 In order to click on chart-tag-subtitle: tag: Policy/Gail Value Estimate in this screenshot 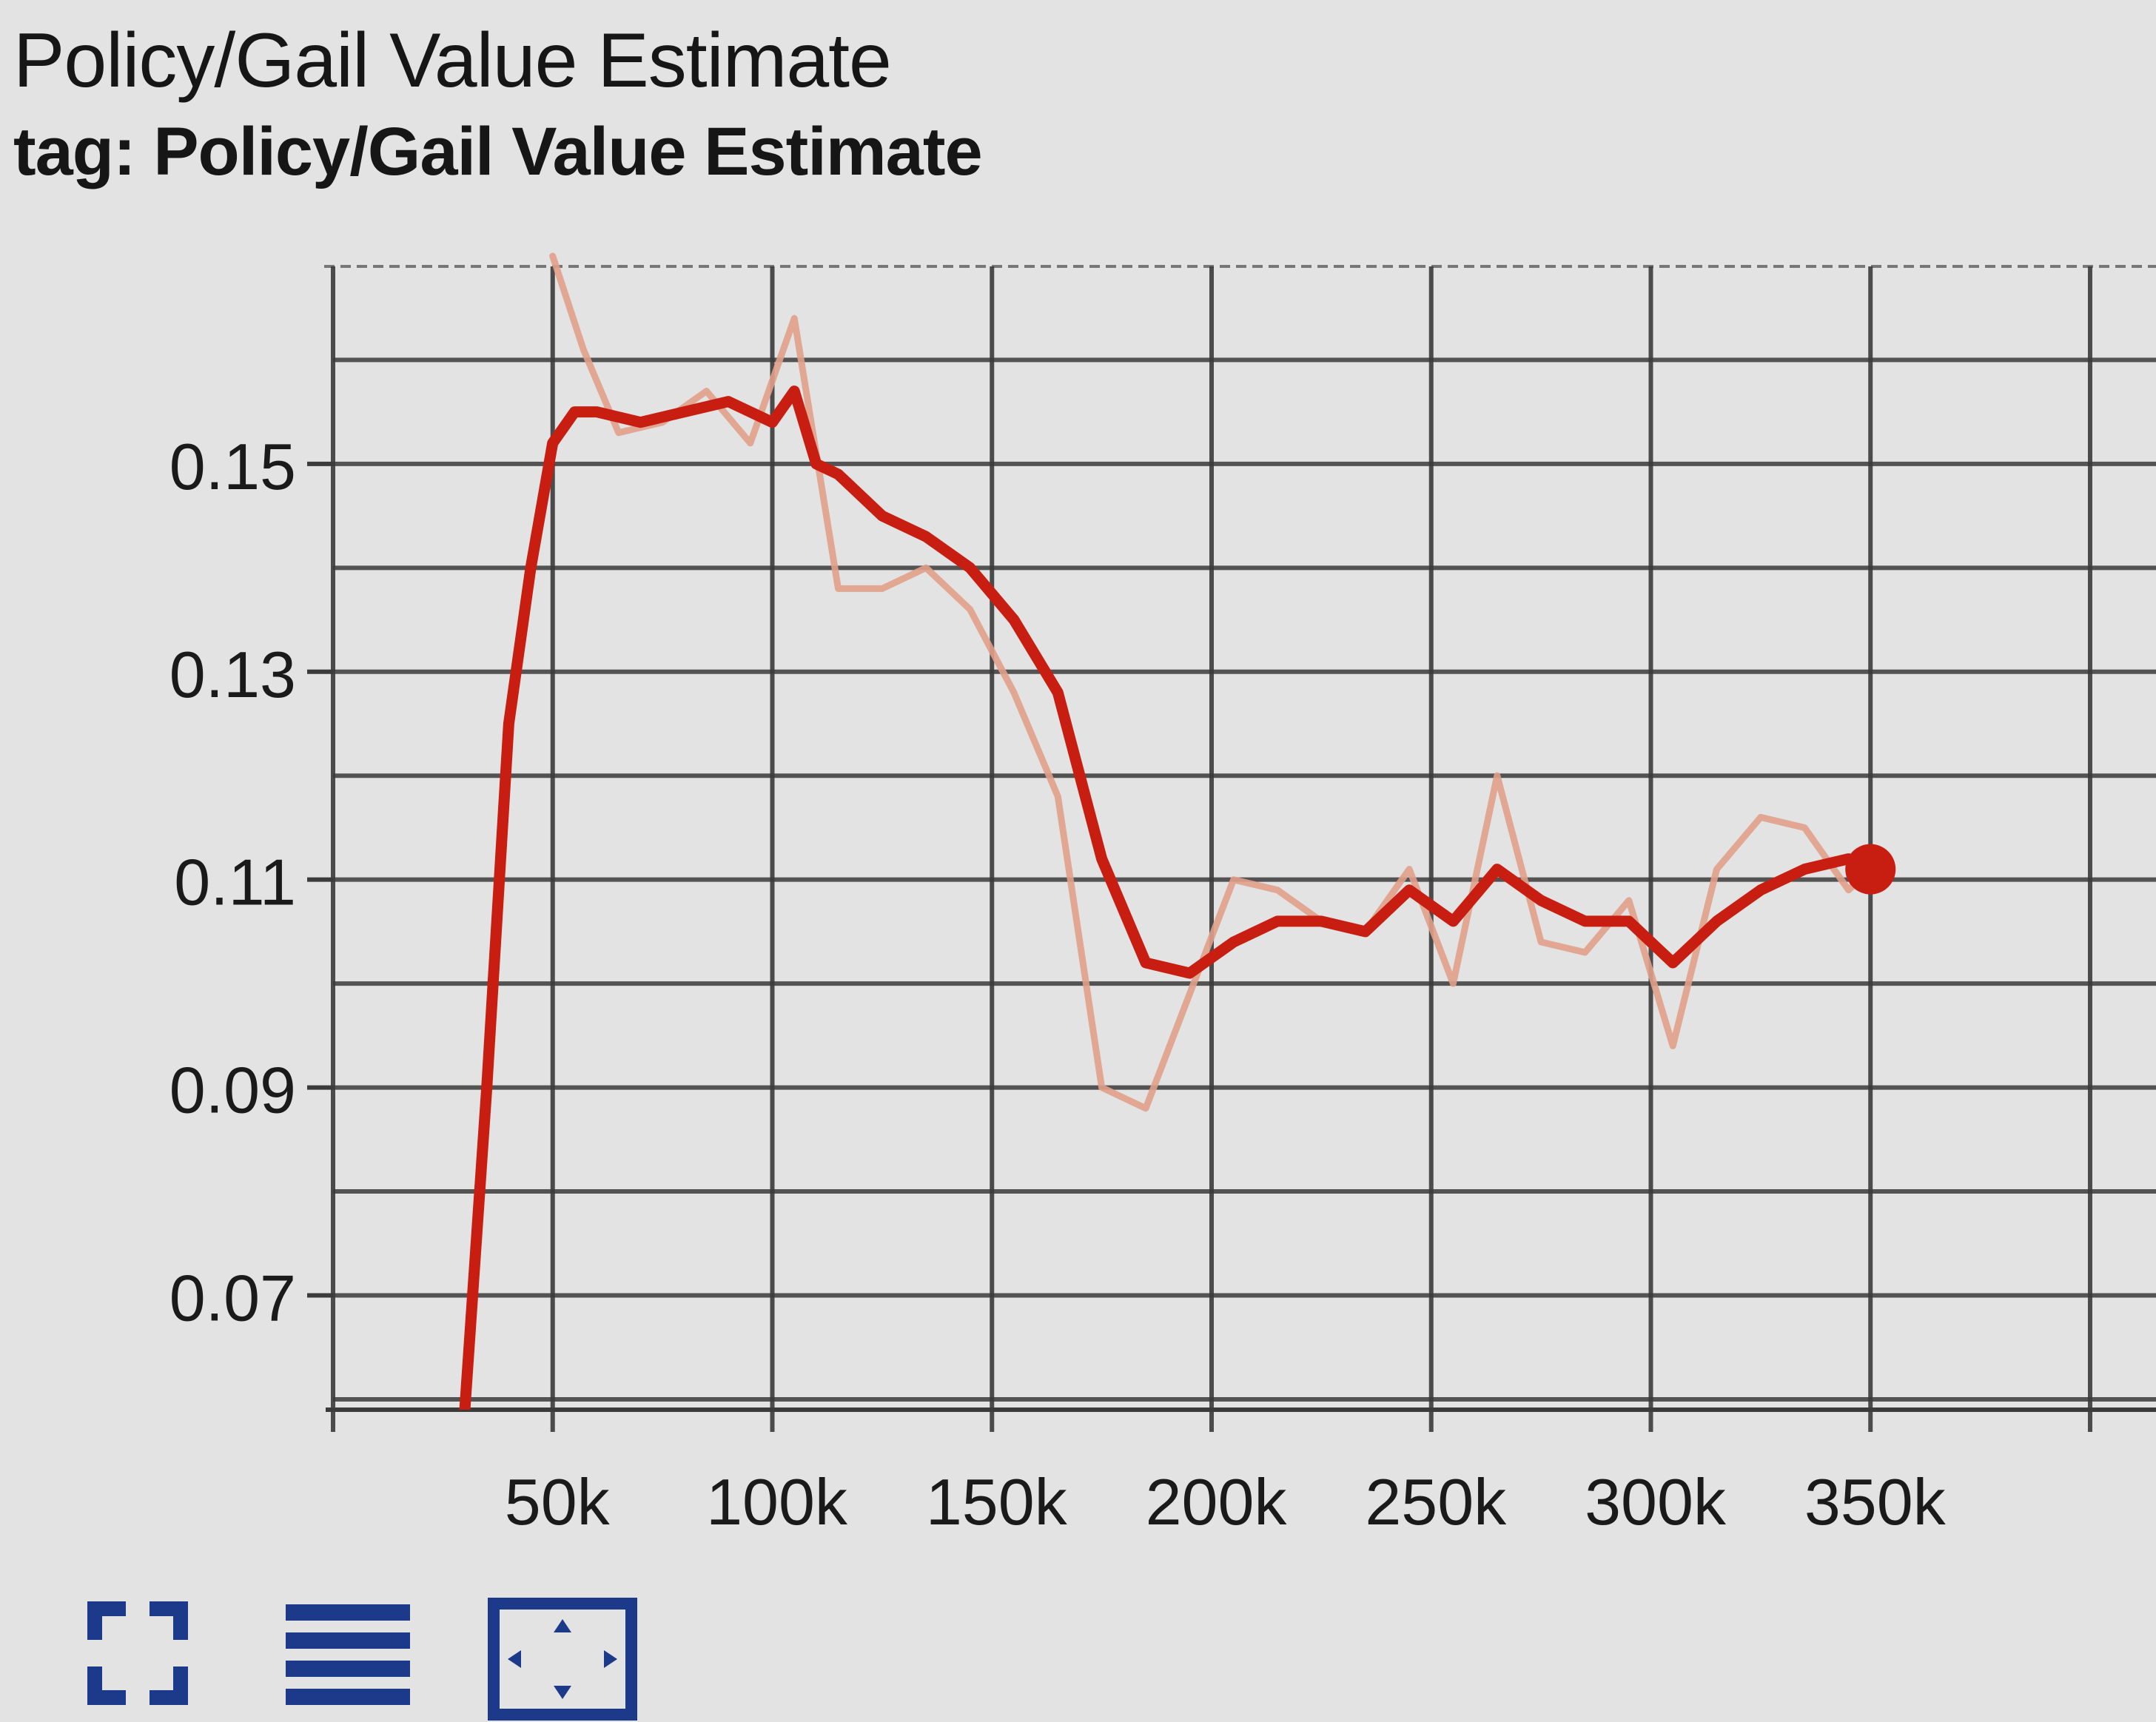, I will do `click(498, 151)`.